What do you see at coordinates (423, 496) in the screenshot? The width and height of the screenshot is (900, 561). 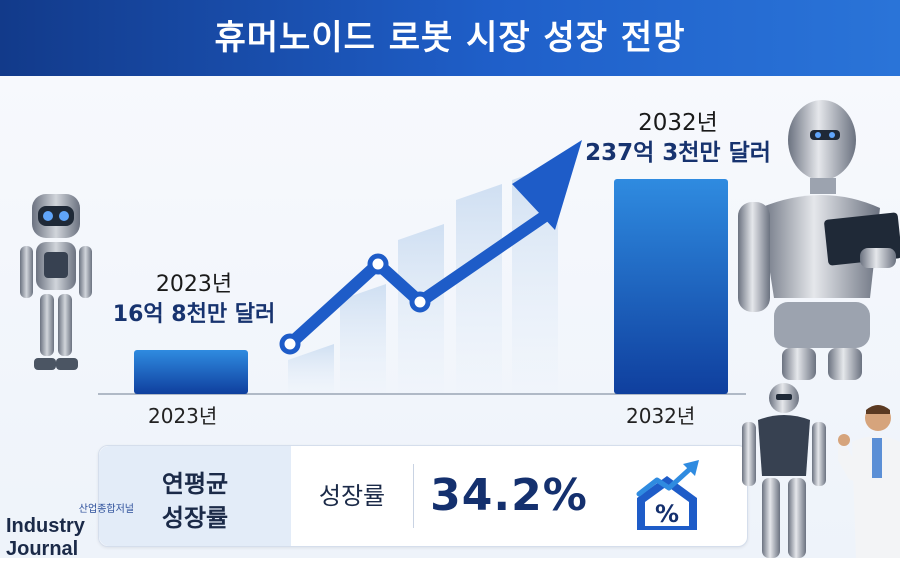 I see `cagr-panel: 연평균 성장률 성장률 34.2% %` at bounding box center [423, 496].